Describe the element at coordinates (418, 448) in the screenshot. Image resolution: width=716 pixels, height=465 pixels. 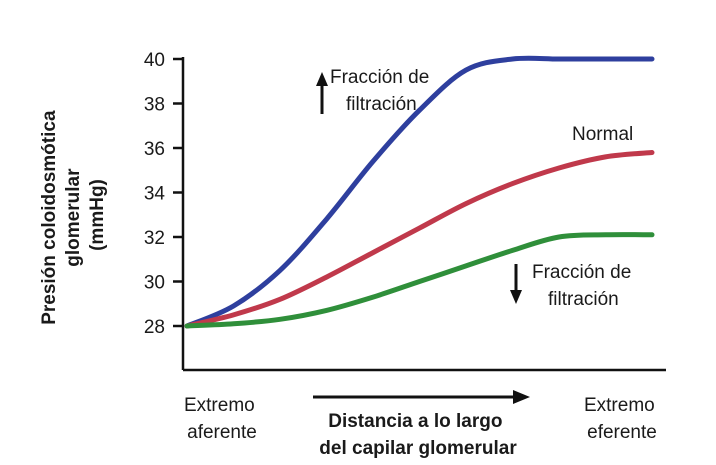
I see `x-axis-title-line: del capilar glomerular` at that location.